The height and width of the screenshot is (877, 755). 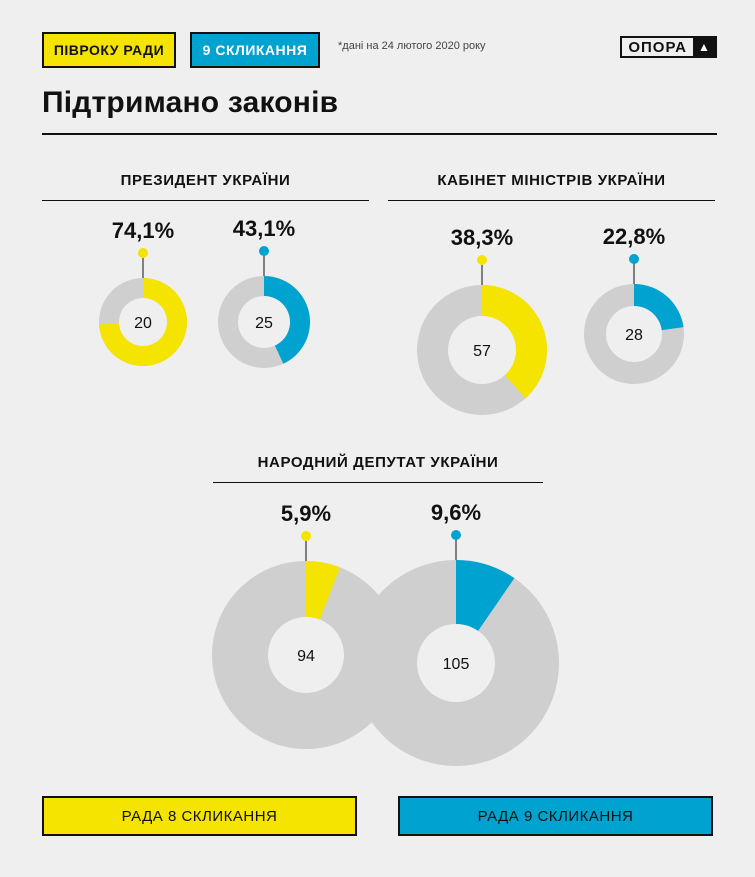 I want to click on donut-hole-mp-rada8, so click(x=306, y=655).